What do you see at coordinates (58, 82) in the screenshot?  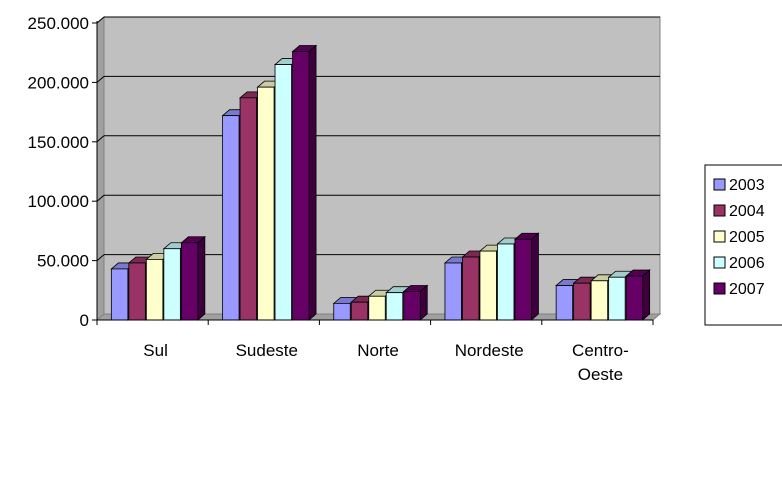 I see `y-tick-label: 200.000` at bounding box center [58, 82].